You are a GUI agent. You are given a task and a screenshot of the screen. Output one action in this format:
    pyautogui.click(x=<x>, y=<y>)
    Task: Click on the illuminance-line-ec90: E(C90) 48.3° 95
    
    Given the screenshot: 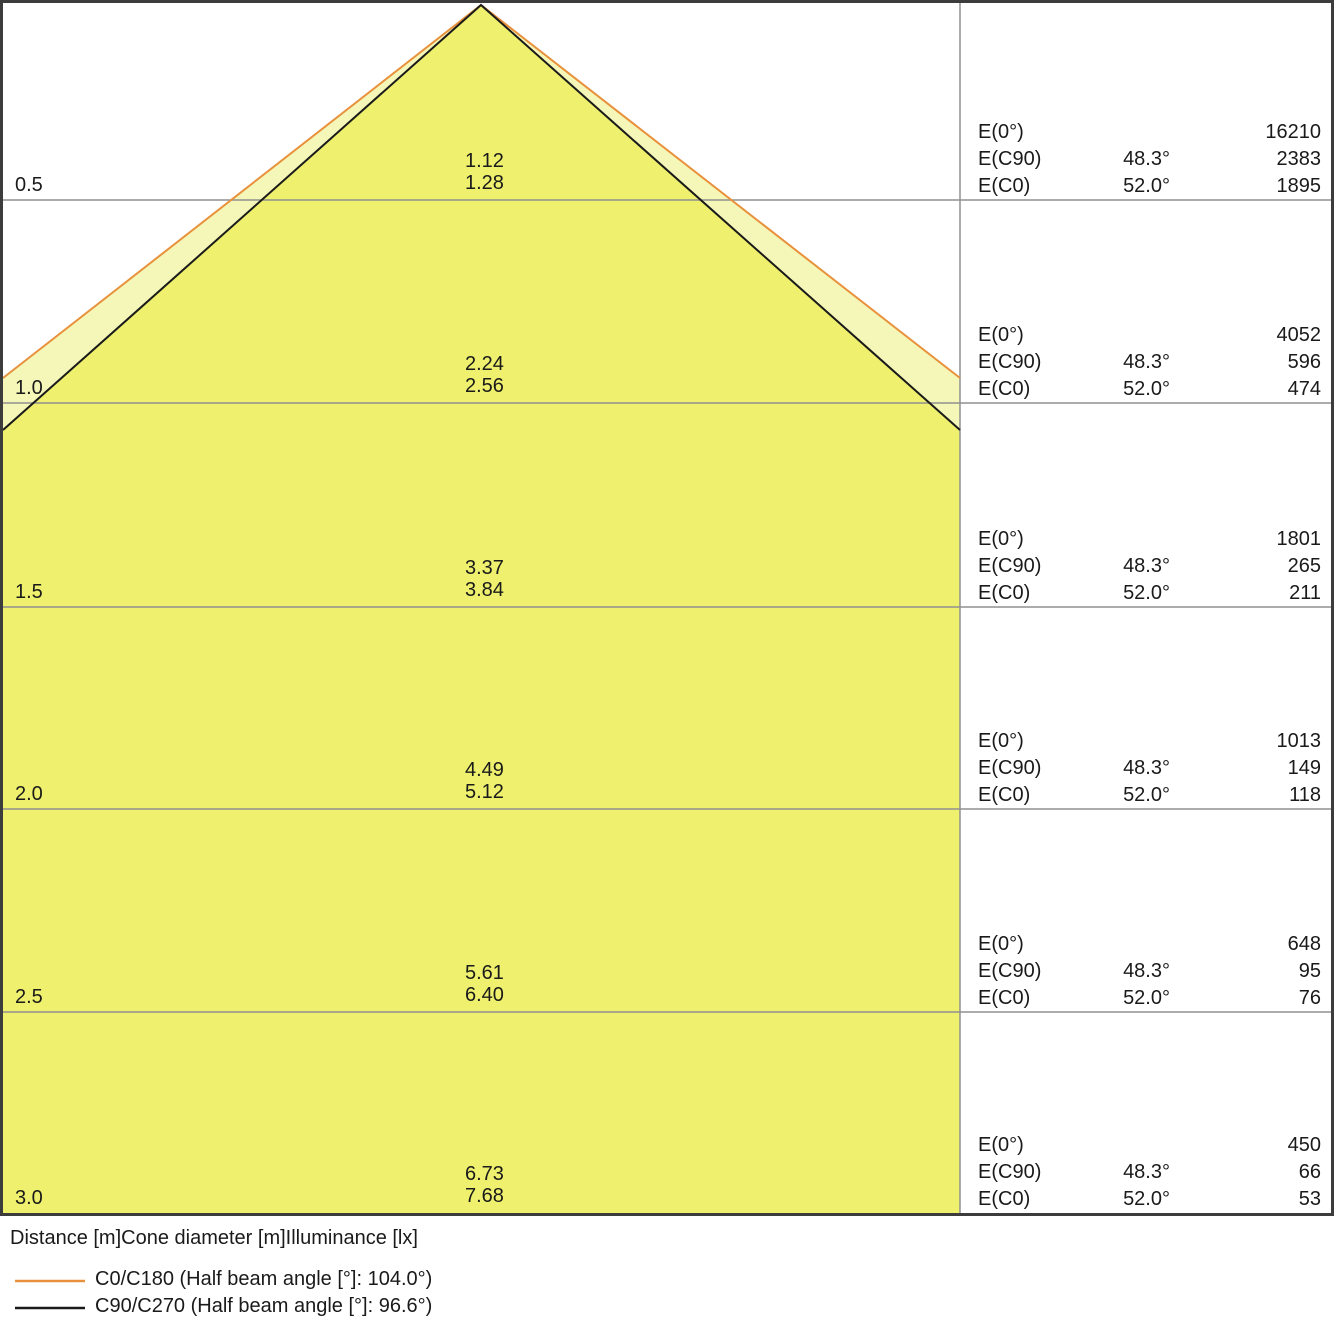 What is the action you would take?
    pyautogui.click(x=1149, y=971)
    